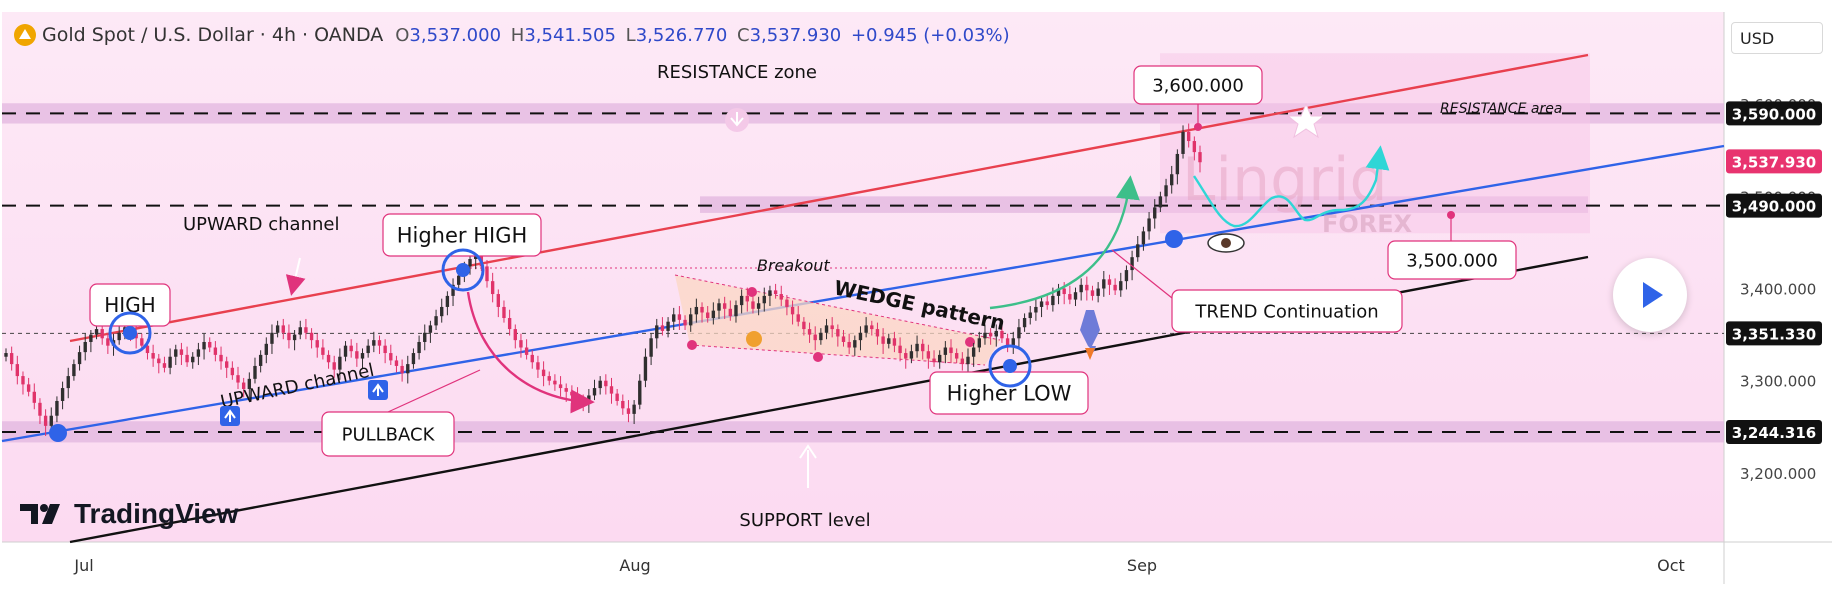 The image size is (1834, 594). What do you see at coordinates (261, 224) in the screenshot?
I see `label-upward-channel-top: UPWARD channel` at bounding box center [261, 224].